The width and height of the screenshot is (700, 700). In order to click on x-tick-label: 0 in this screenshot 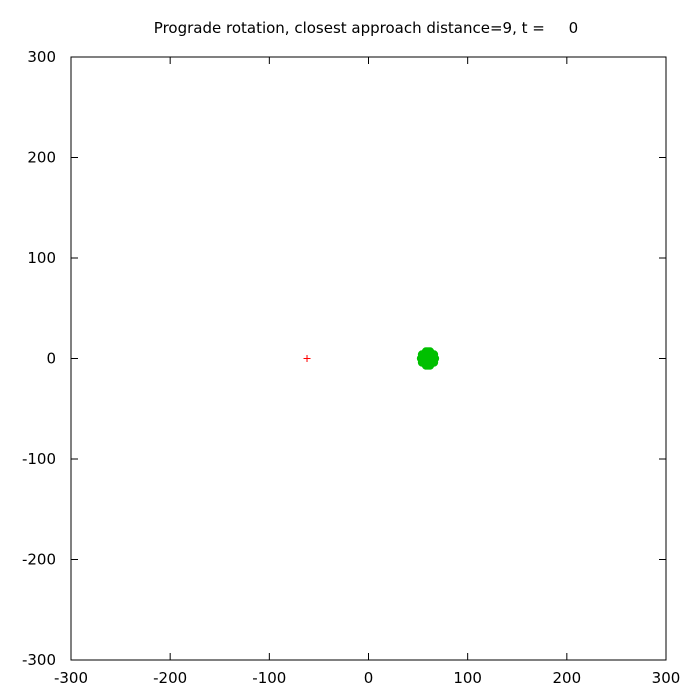, I will do `click(369, 678)`.